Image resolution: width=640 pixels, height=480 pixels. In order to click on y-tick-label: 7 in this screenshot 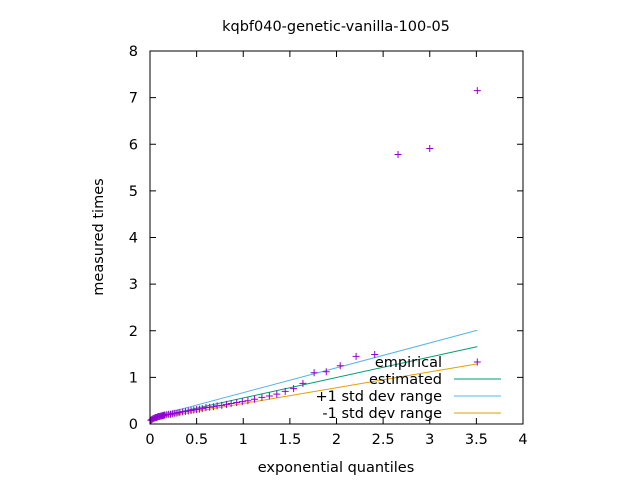, I will do `click(133, 99)`.